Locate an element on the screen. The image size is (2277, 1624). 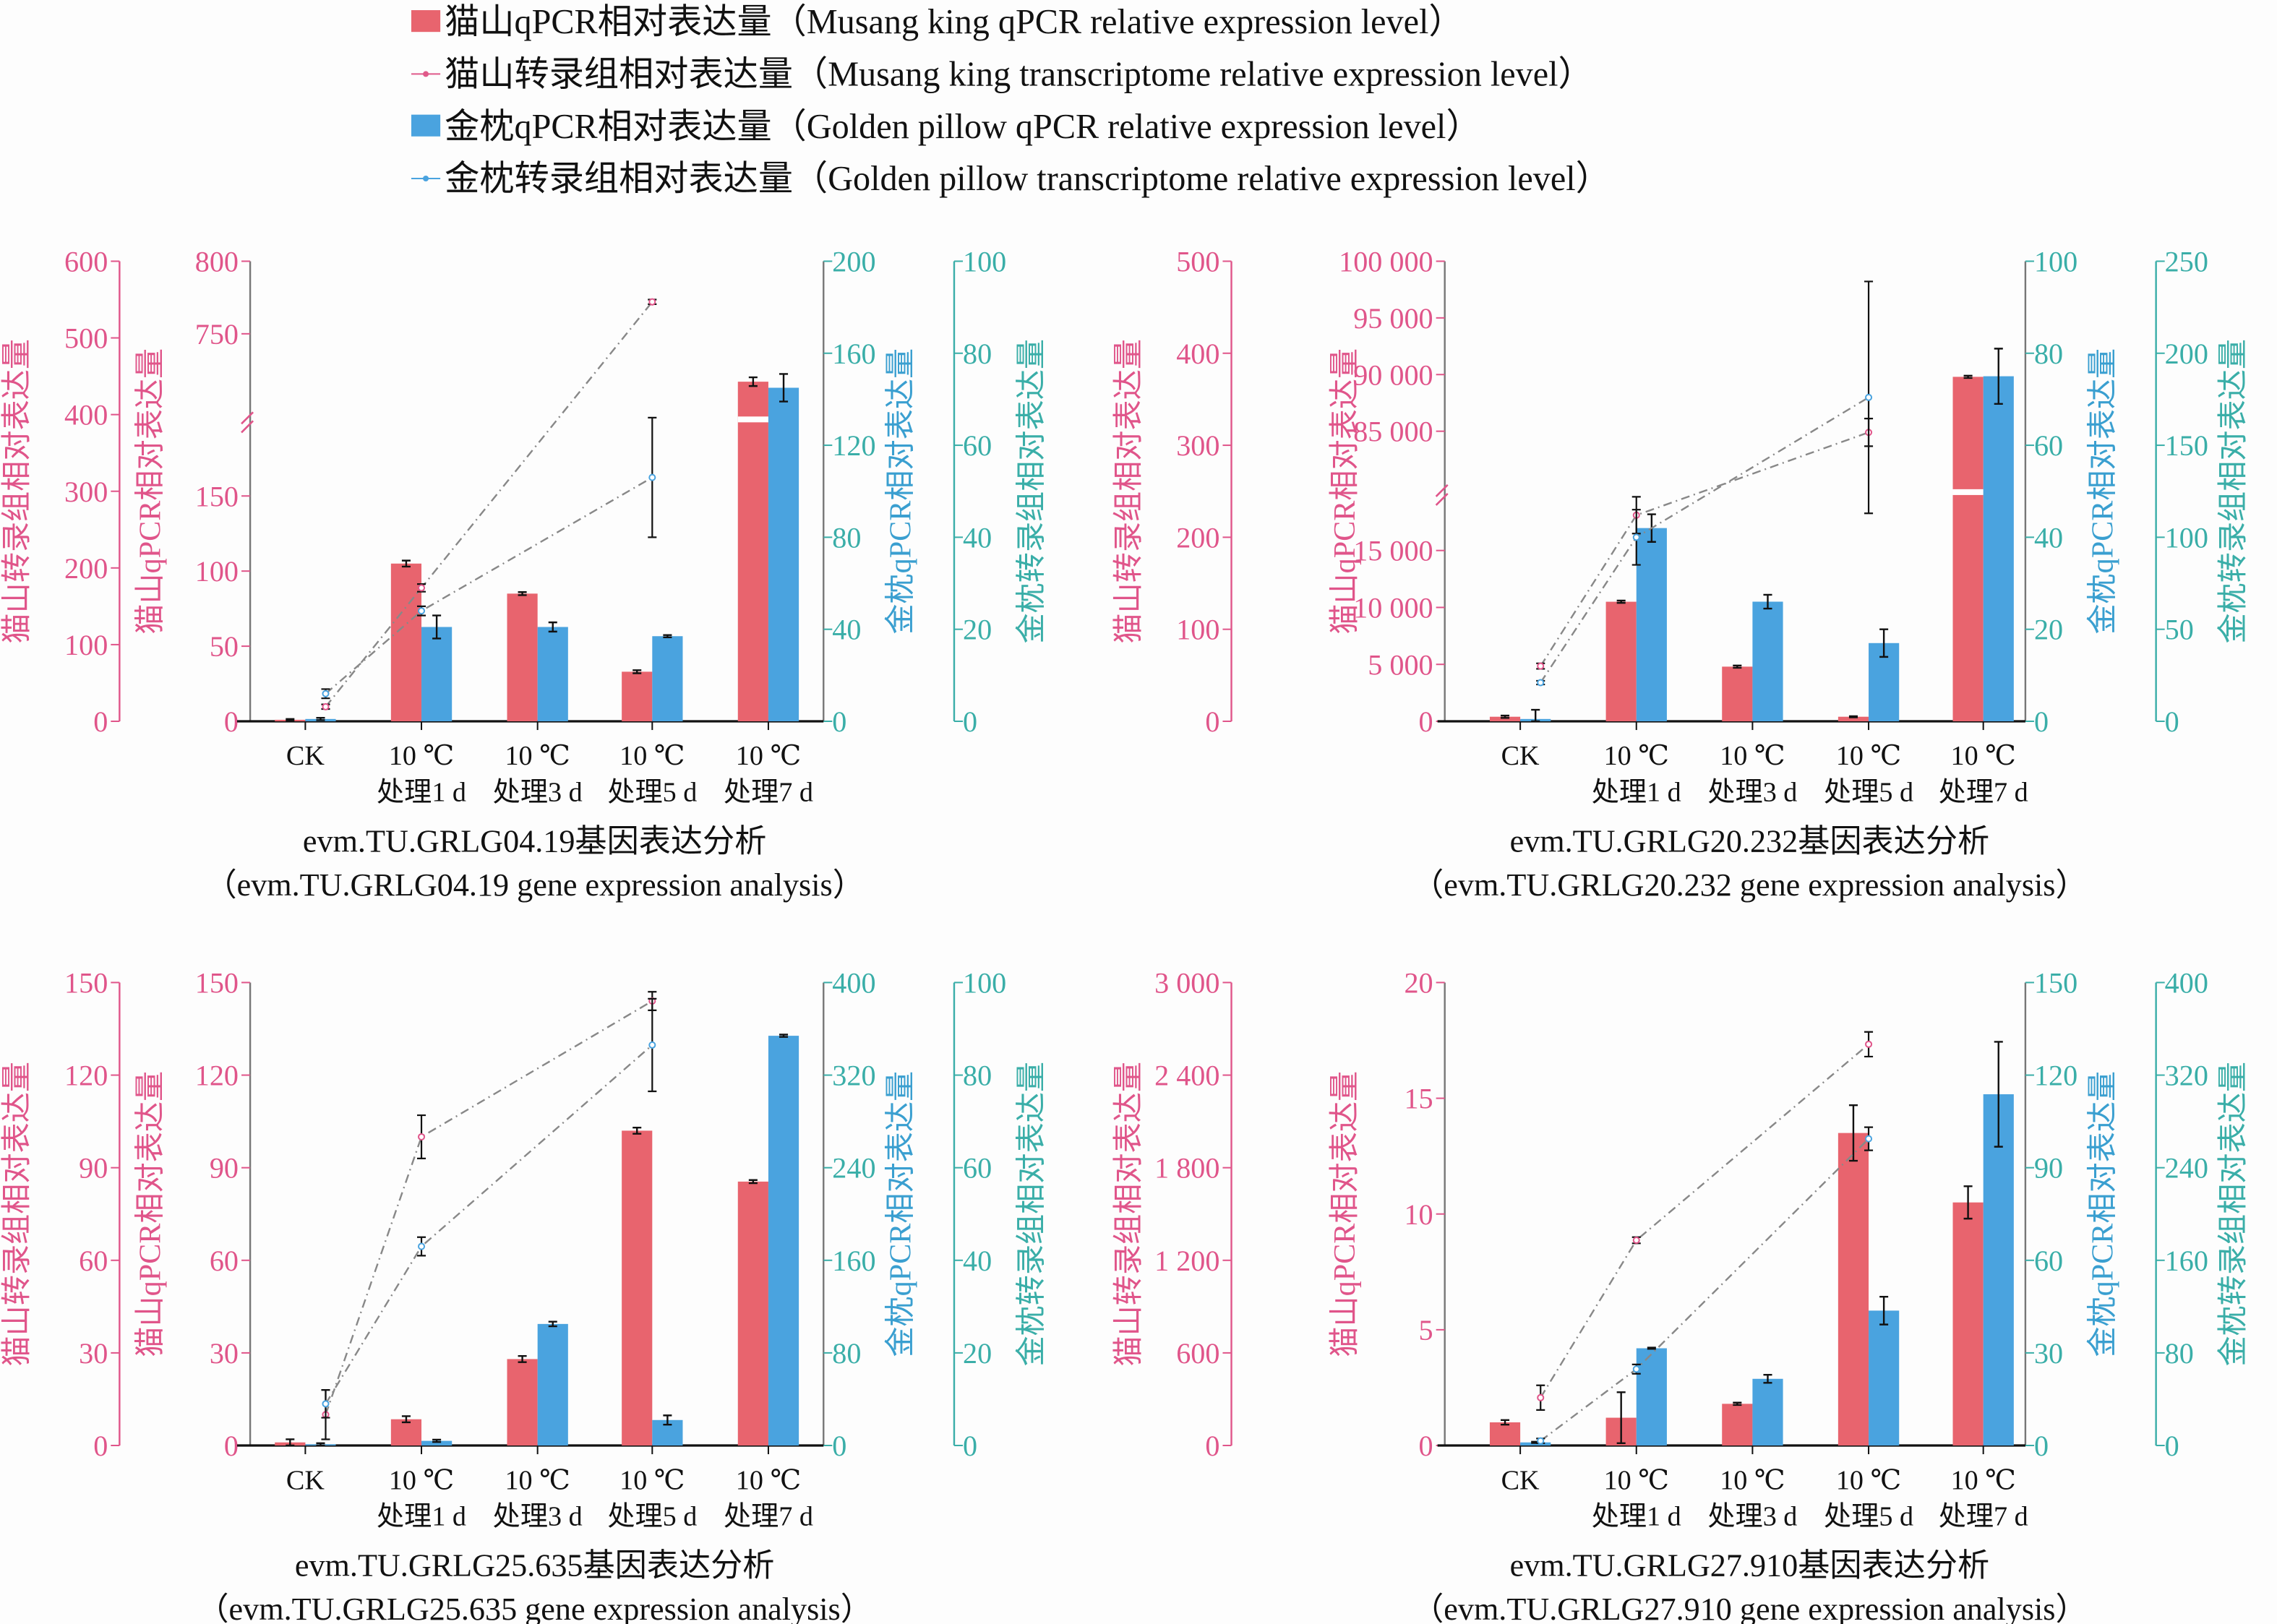
axis-musang-trans: 0 100 200 300 400 500 600 猫山转录组相对表达量 is located at coordinates (60, 492).